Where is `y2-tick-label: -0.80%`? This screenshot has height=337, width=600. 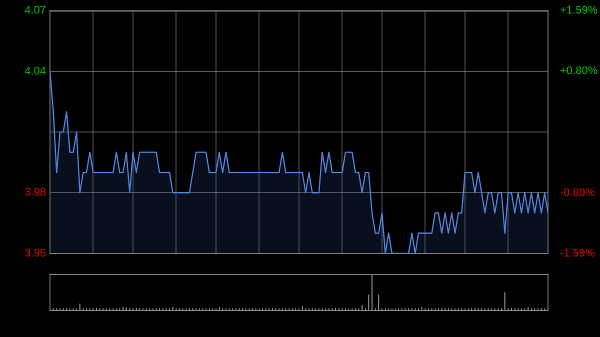
y2-tick-label: -0.80% is located at coordinates (578, 193).